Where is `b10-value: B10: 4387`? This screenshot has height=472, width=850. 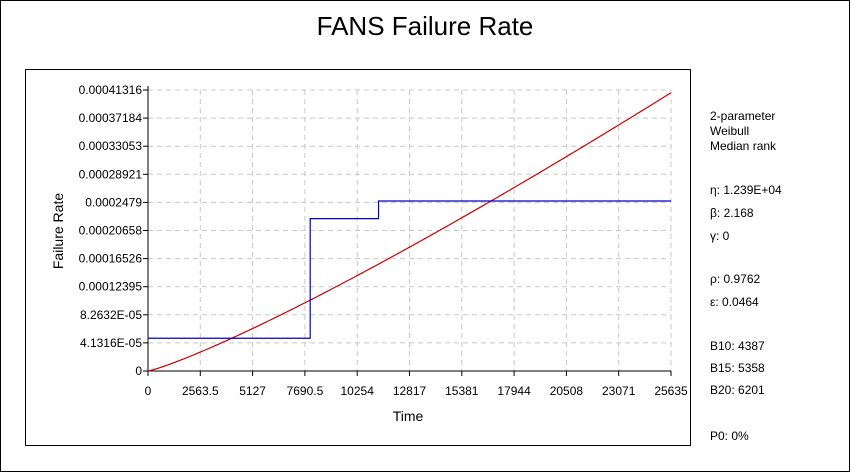
b10-value: B10: 4387 is located at coordinates (737, 346).